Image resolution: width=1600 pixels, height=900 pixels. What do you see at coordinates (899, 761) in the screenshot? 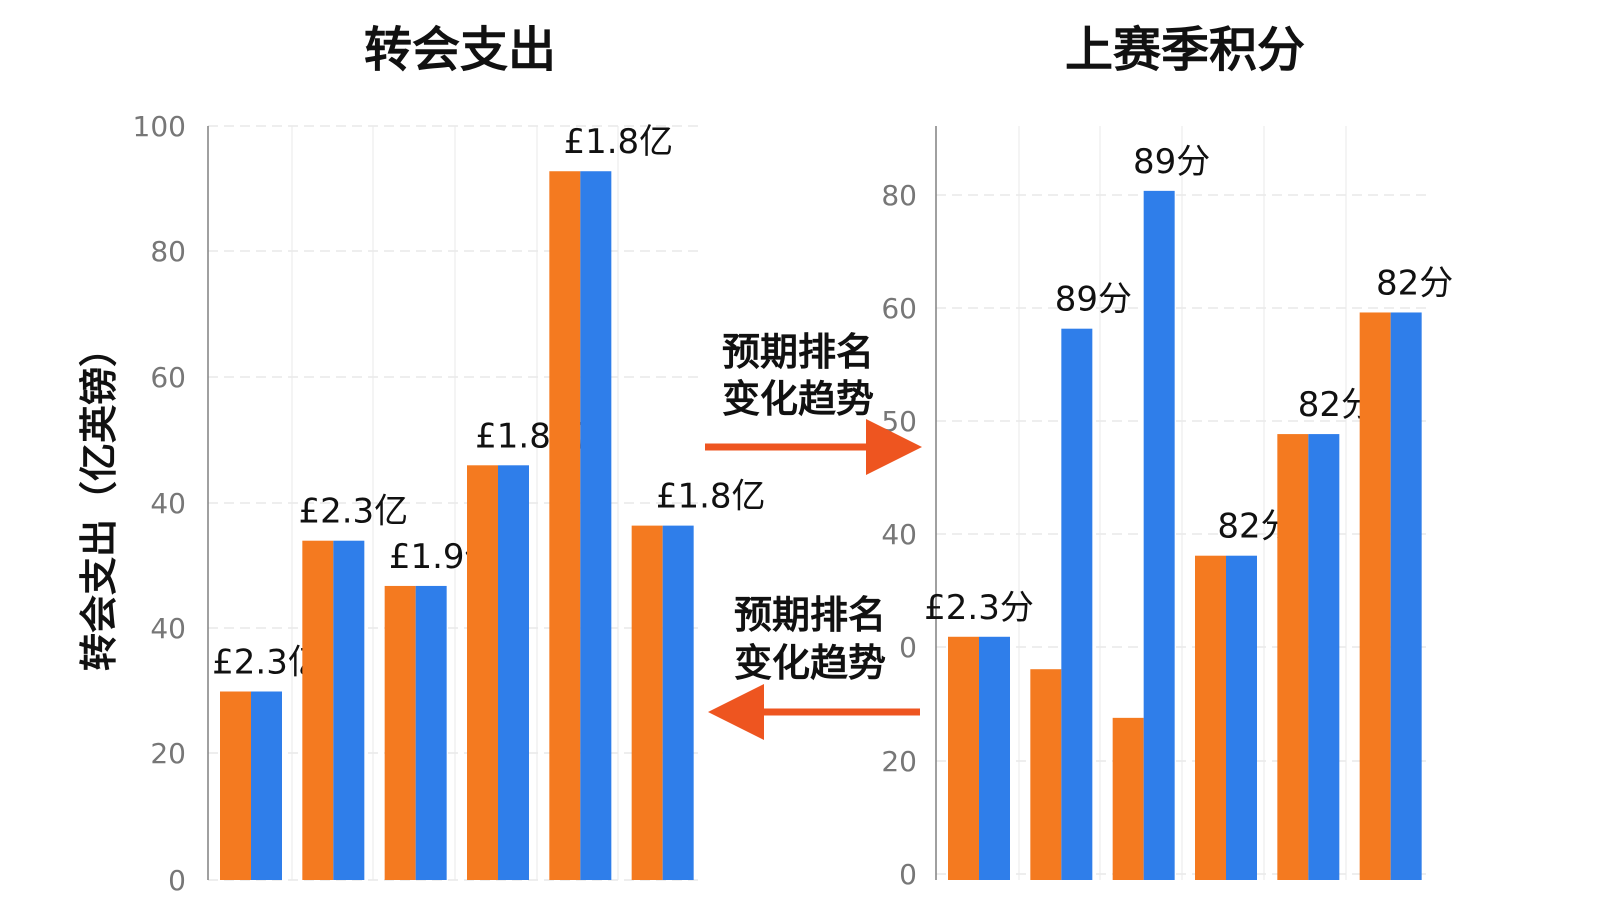
I see `right-y-tick-label: 20` at bounding box center [899, 761].